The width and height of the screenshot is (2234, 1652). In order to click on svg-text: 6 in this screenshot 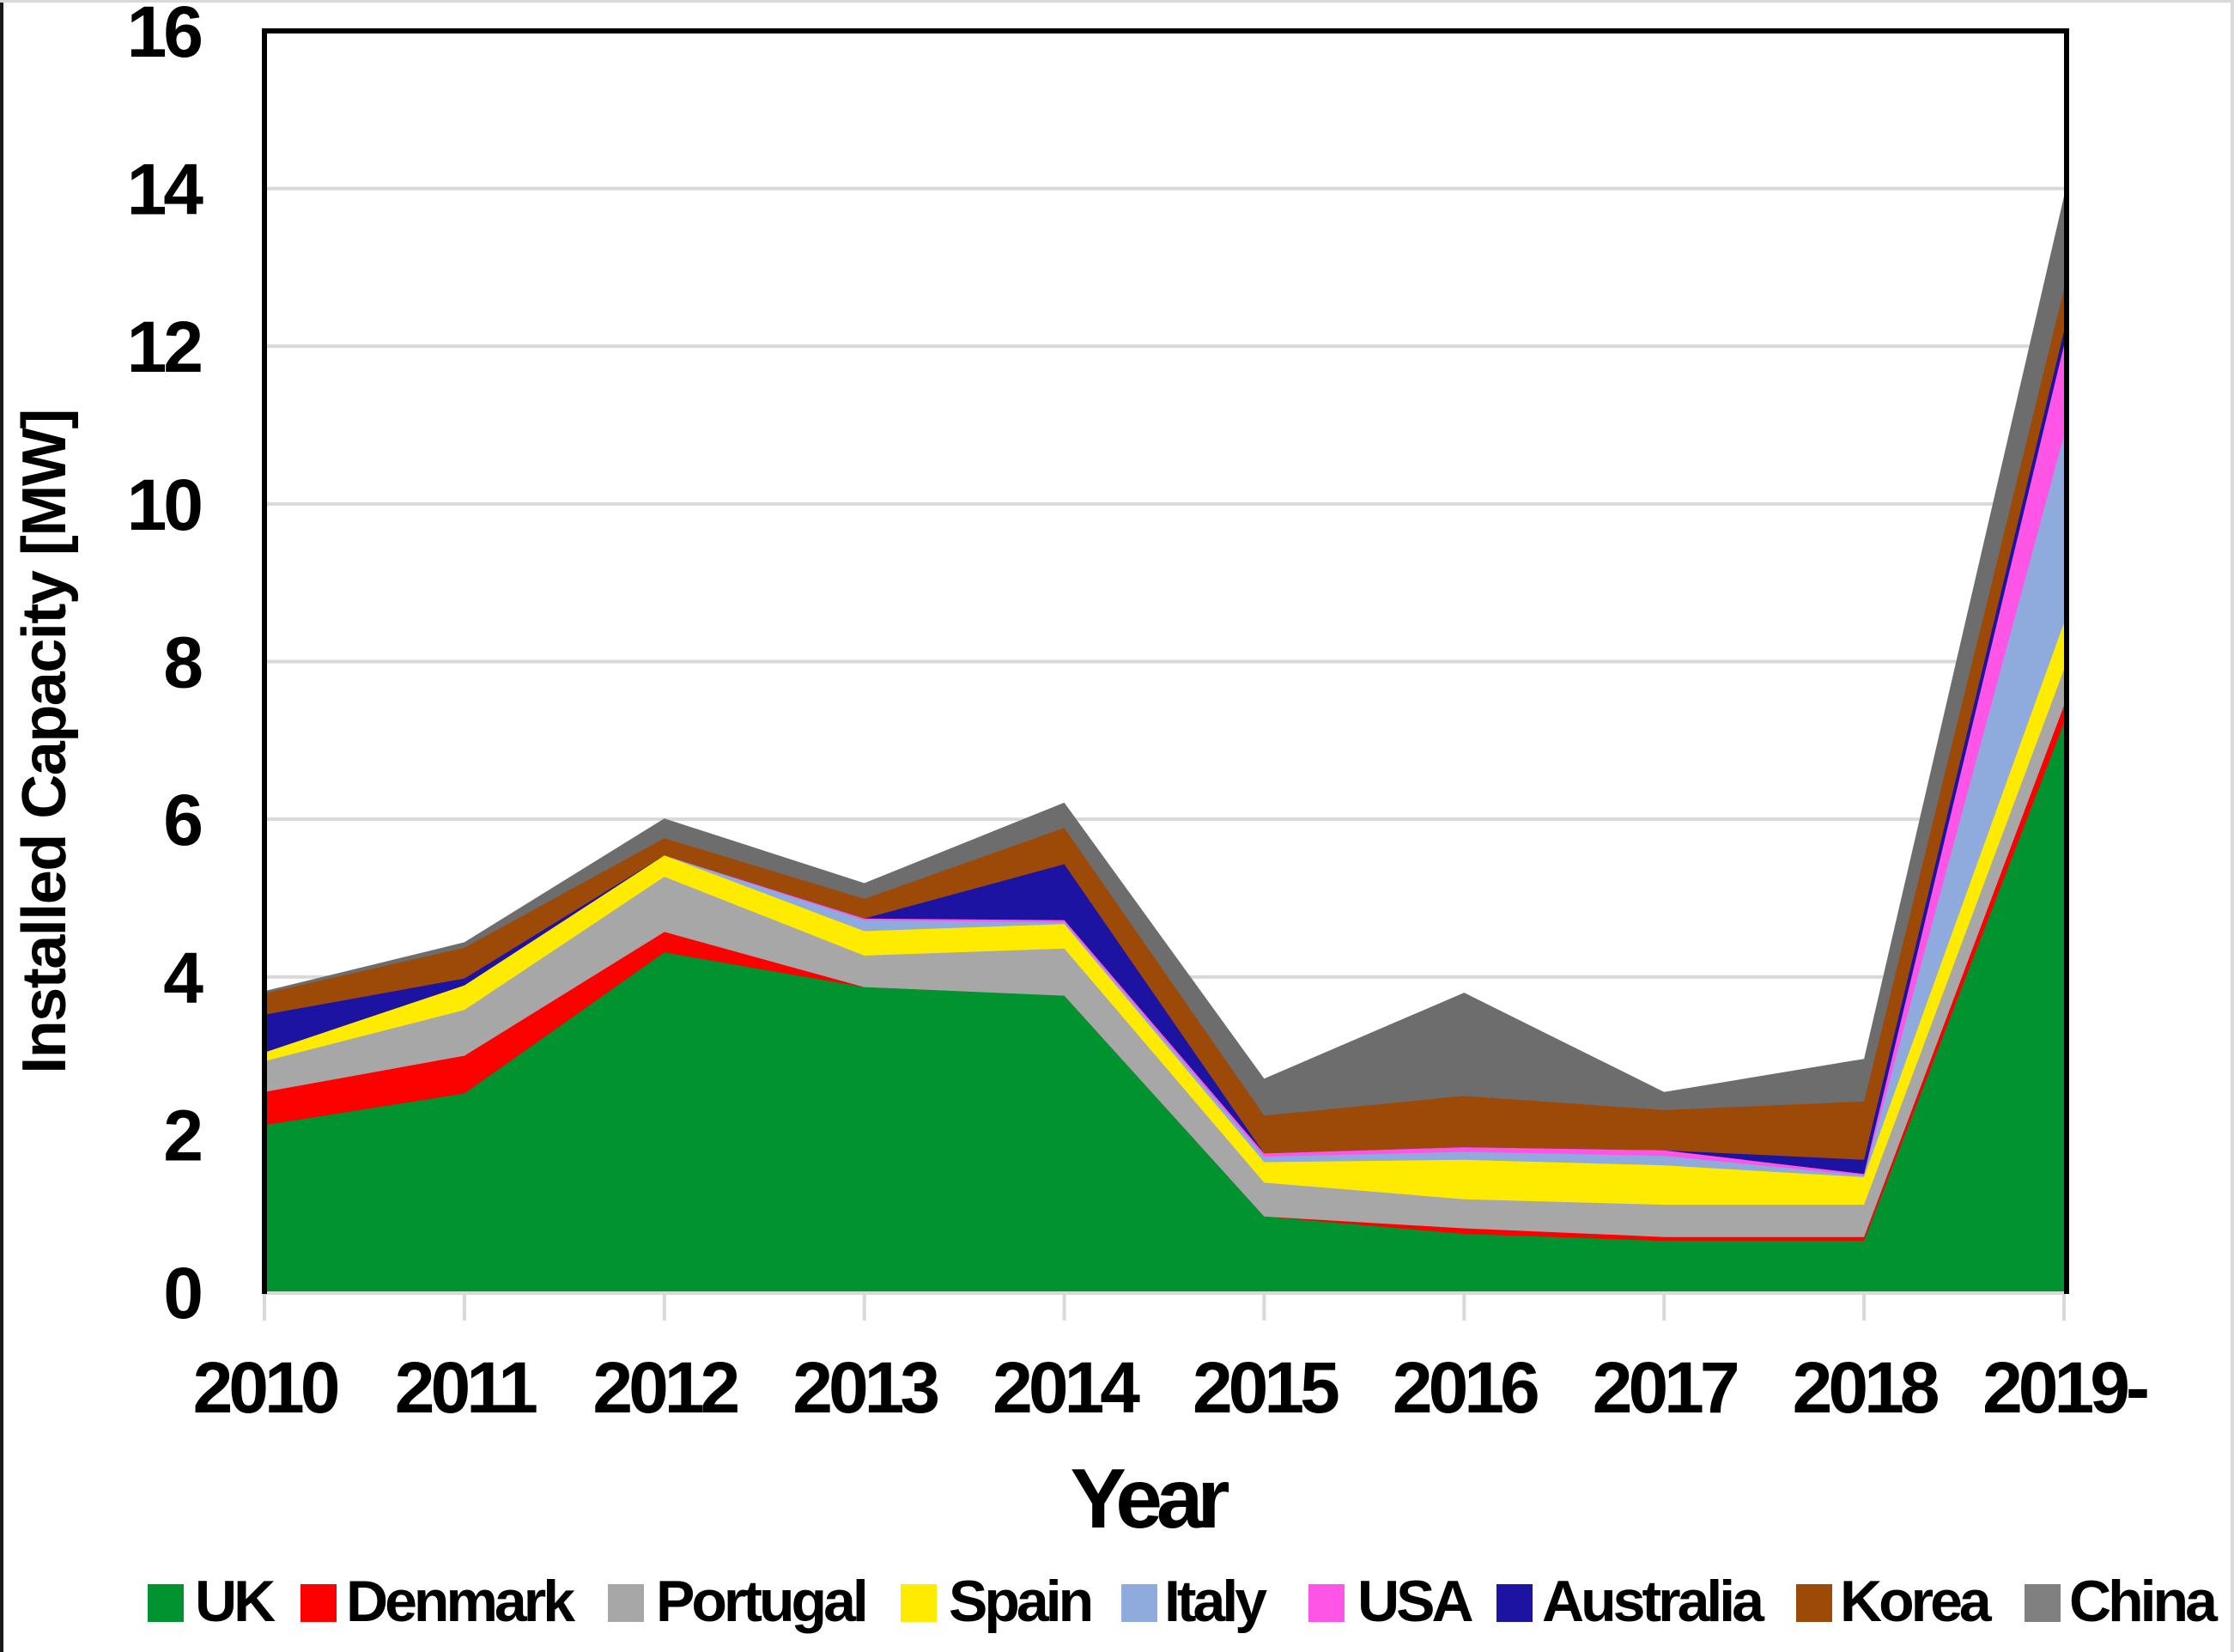, I will do `click(182, 820)`.